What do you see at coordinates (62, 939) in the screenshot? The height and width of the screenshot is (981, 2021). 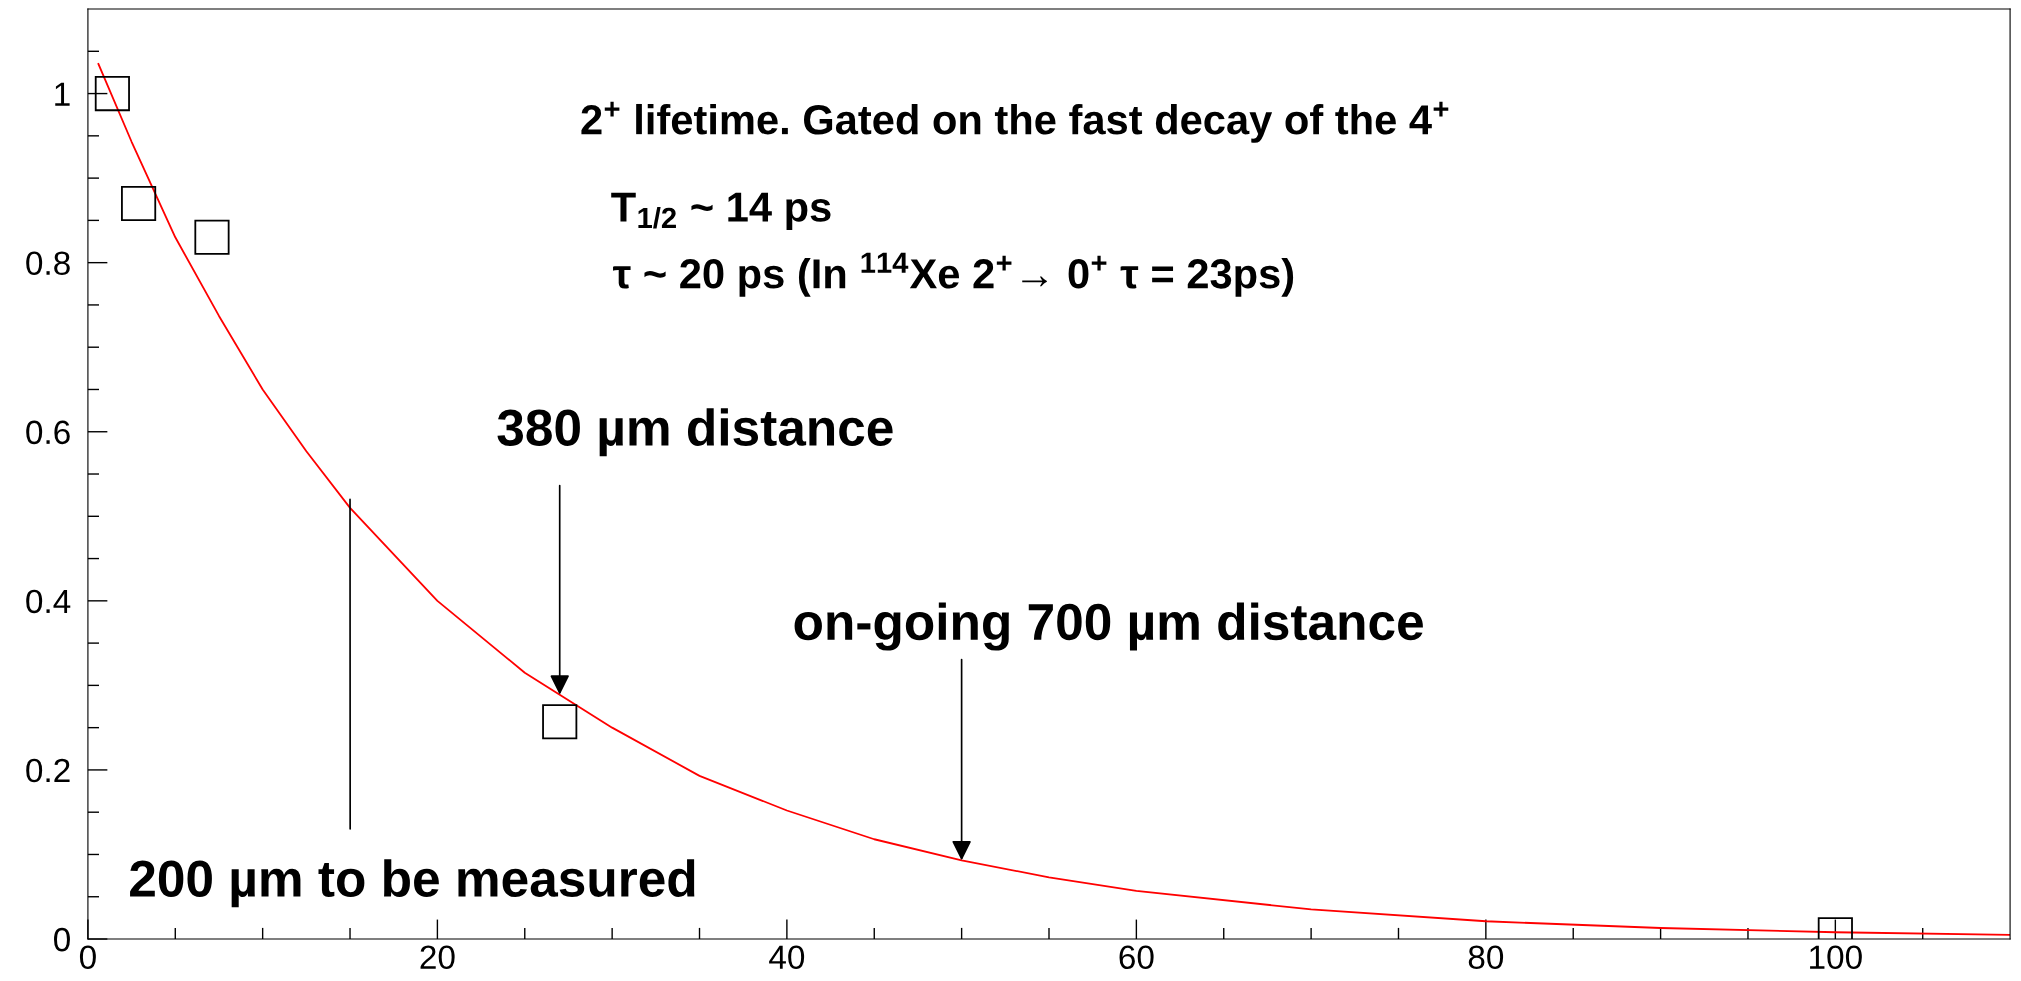 I see `y-tick-label: 0` at bounding box center [62, 939].